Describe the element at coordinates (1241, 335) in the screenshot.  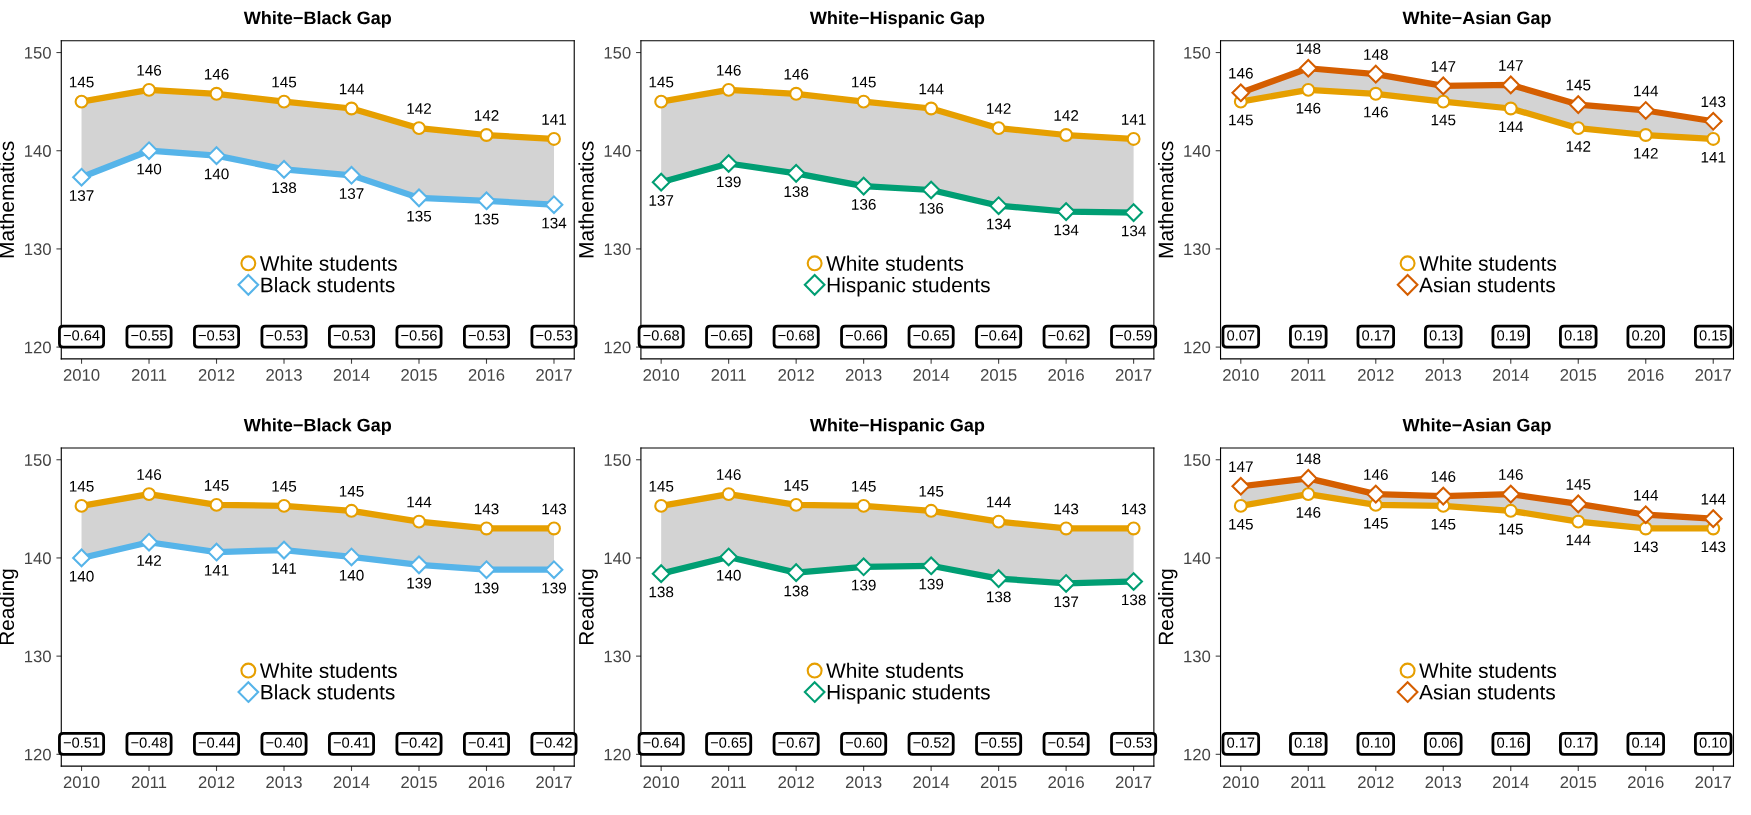
I see `annotation: 0.07` at that location.